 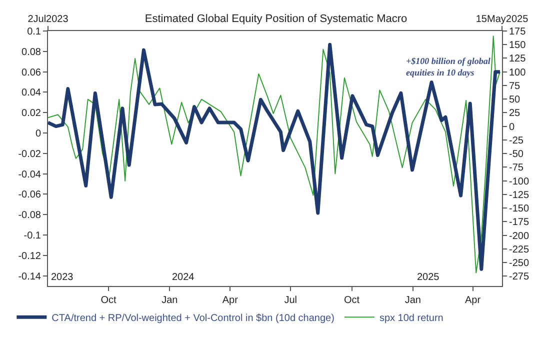 I want to click on y-tick-label: -0.02, so click(x=30, y=154).